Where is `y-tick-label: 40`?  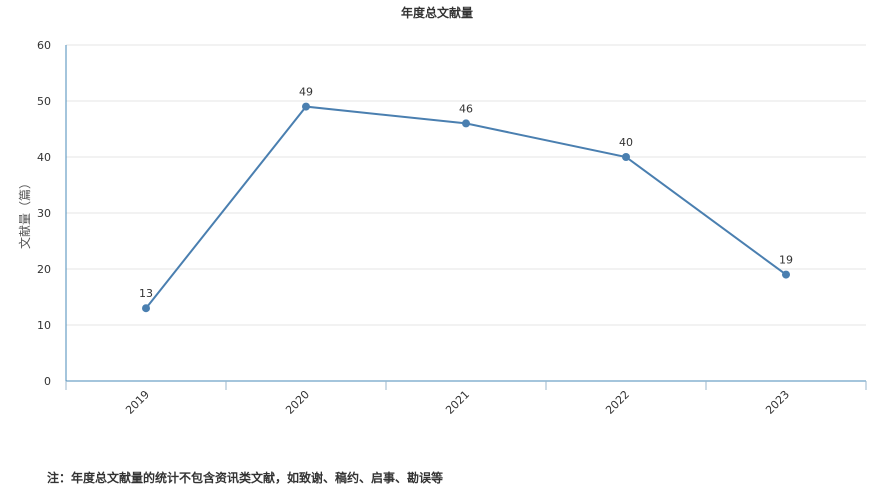 y-tick-label: 40 is located at coordinates (44, 157).